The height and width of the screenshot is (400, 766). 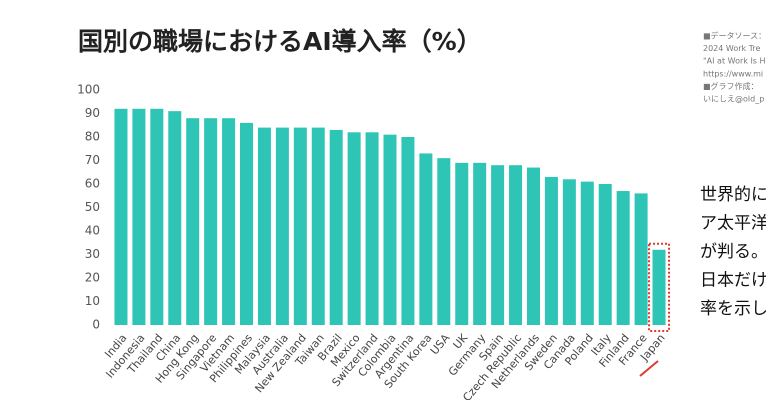 What do you see at coordinates (733, 224) in the screenshot?
I see `body-text: ア太平洋` at bounding box center [733, 224].